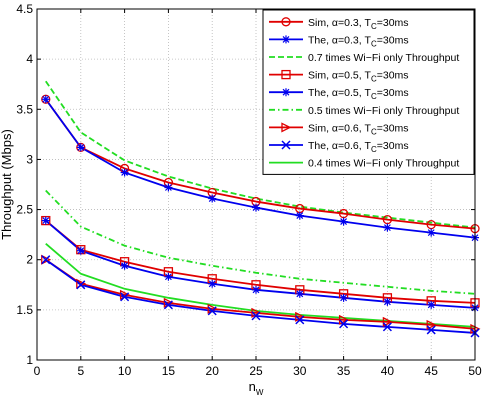  I want to click on x-tick-label: 50, so click(475, 371).